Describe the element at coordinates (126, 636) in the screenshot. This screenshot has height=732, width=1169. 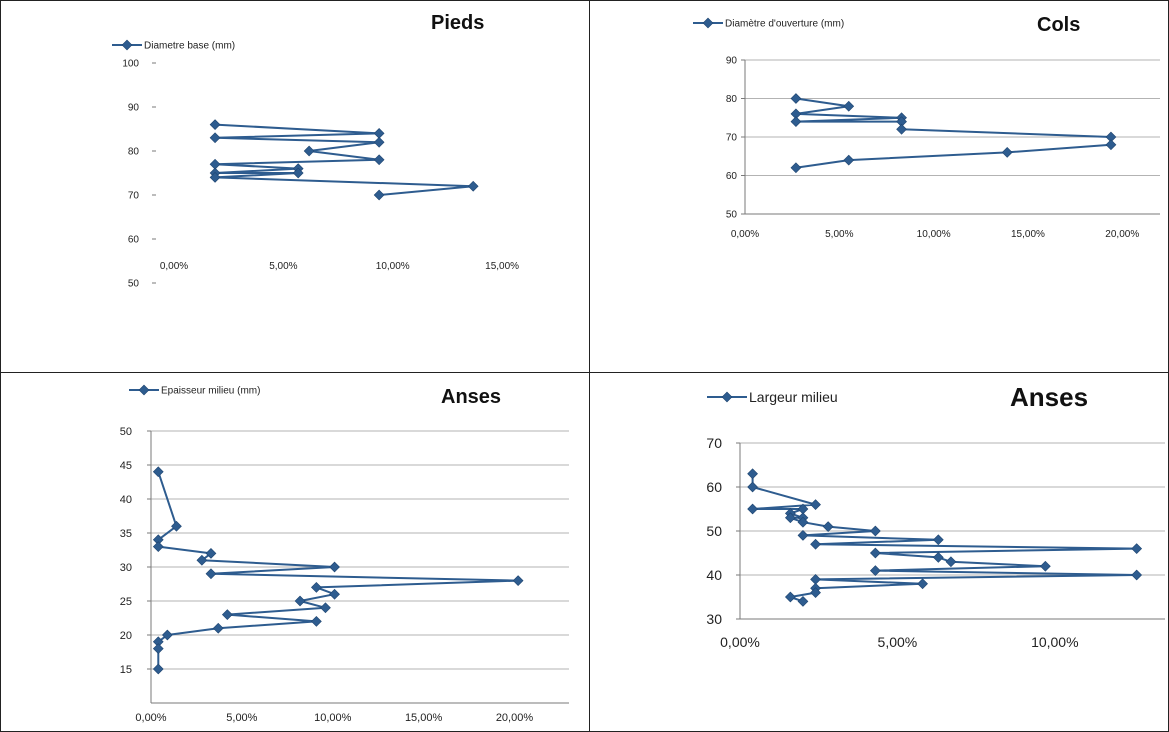
I see `y-tick-label: 20` at that location.